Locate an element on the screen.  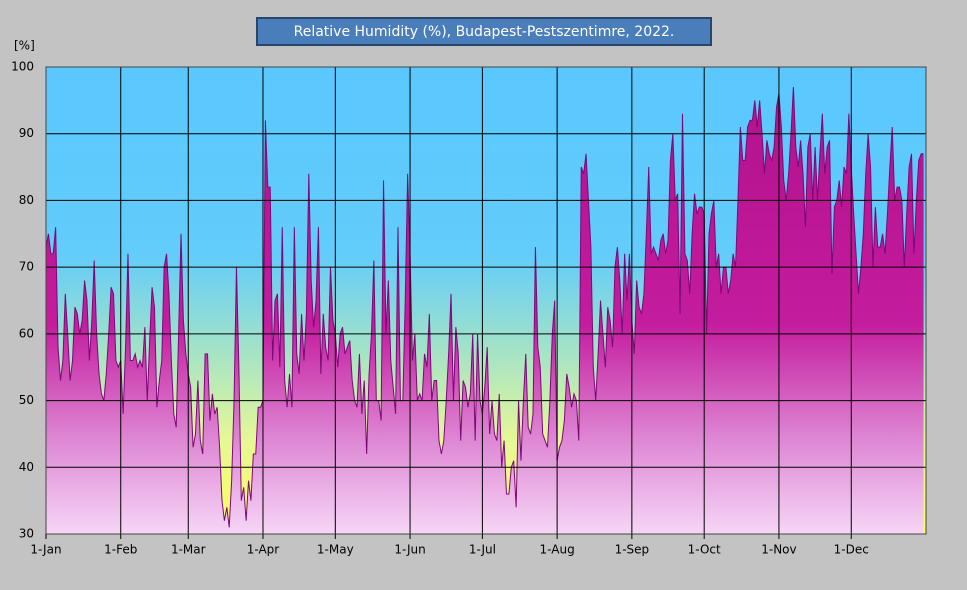
y-tick-label: 60 is located at coordinates (26, 333).